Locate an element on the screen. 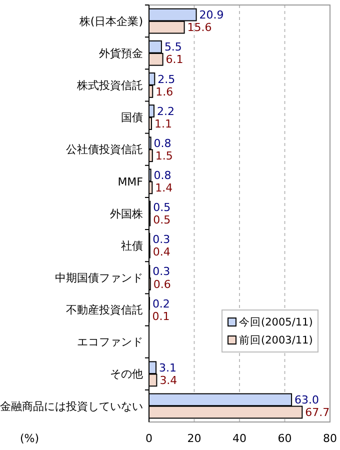 This screenshot has height=450, width=340. data-label: 67.7 is located at coordinates (317, 413).